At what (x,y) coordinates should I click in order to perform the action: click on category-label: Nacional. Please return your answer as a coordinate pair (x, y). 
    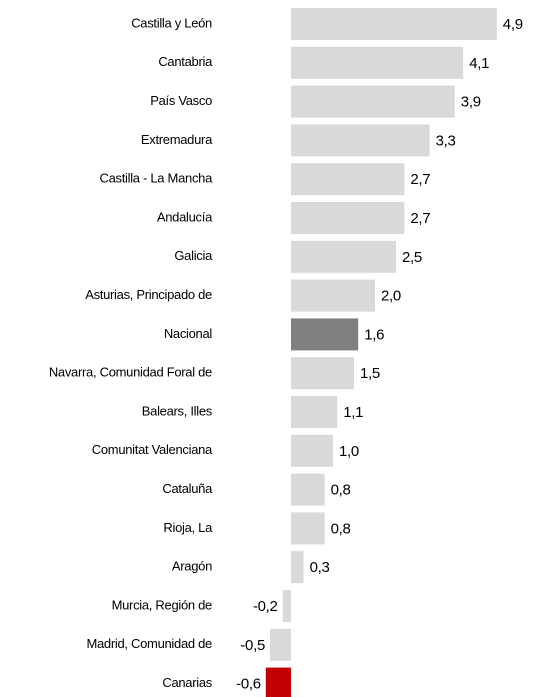
    Looking at the image, I should click on (188, 333).